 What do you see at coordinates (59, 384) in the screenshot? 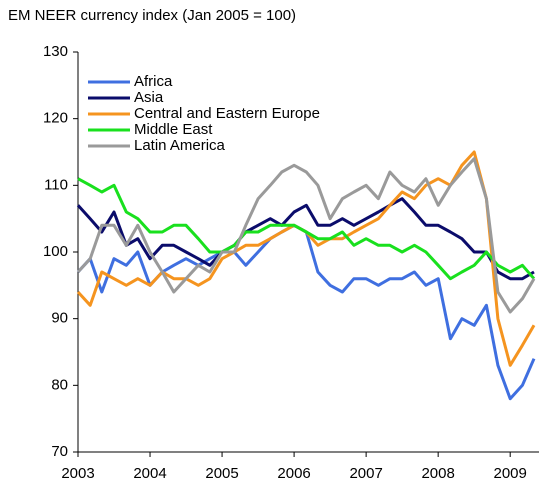
I see `y-tick-label: 80` at bounding box center [59, 384].